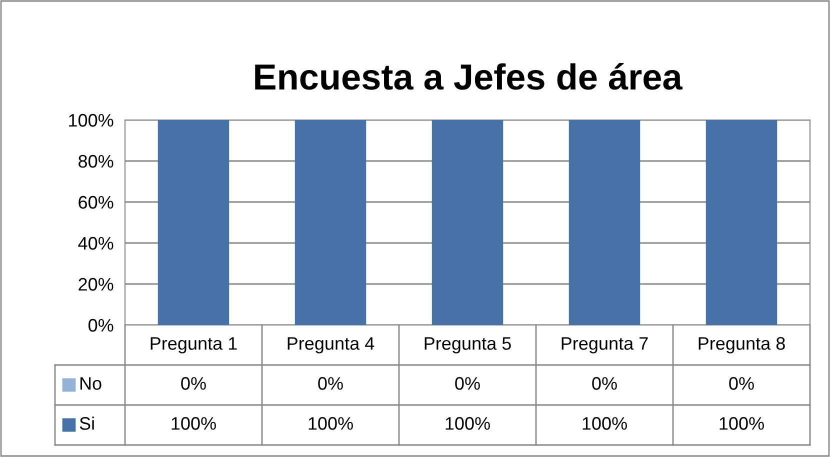 The height and width of the screenshot is (457, 830). What do you see at coordinates (87, 423) in the screenshot?
I see `legend-label: Si` at bounding box center [87, 423].